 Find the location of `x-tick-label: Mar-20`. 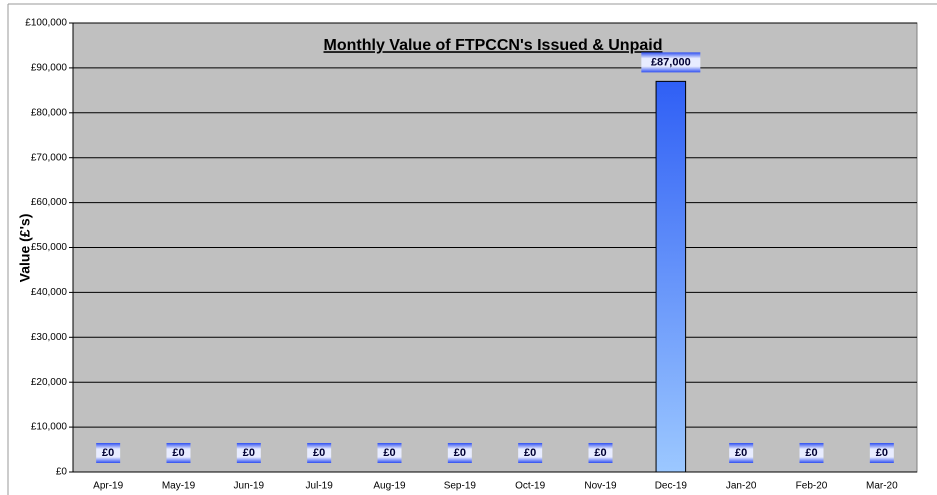

x-tick-label: Mar-20 is located at coordinates (882, 486).